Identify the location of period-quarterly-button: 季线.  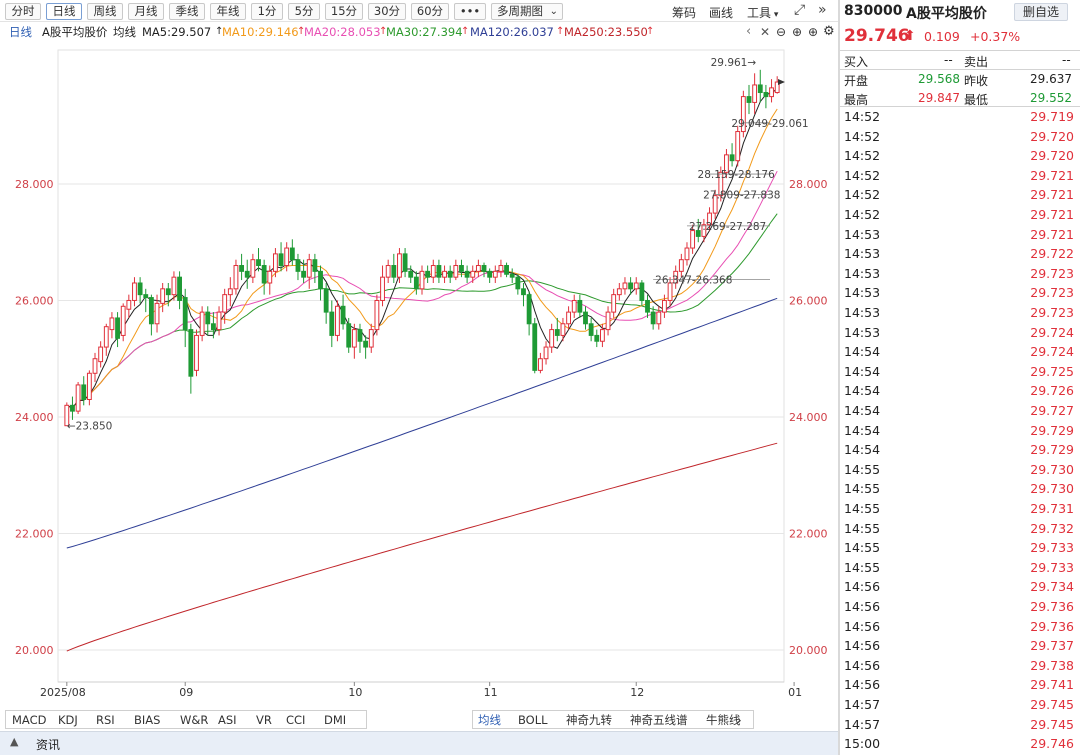
(187, 11).